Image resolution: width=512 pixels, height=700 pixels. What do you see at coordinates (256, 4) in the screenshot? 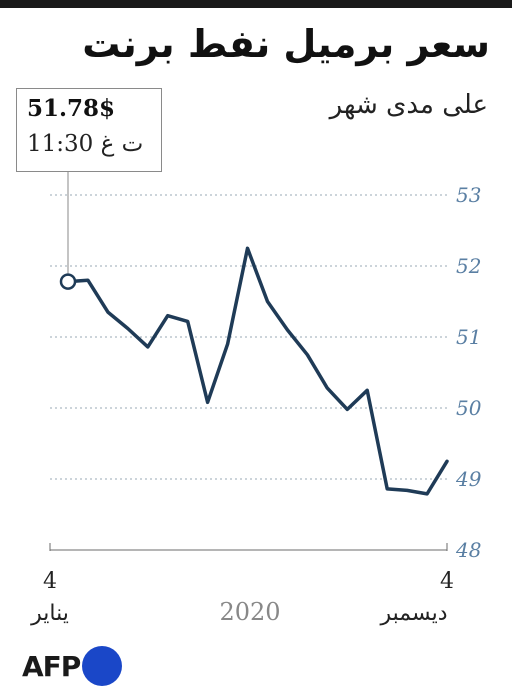
I see `top-bar` at bounding box center [256, 4].